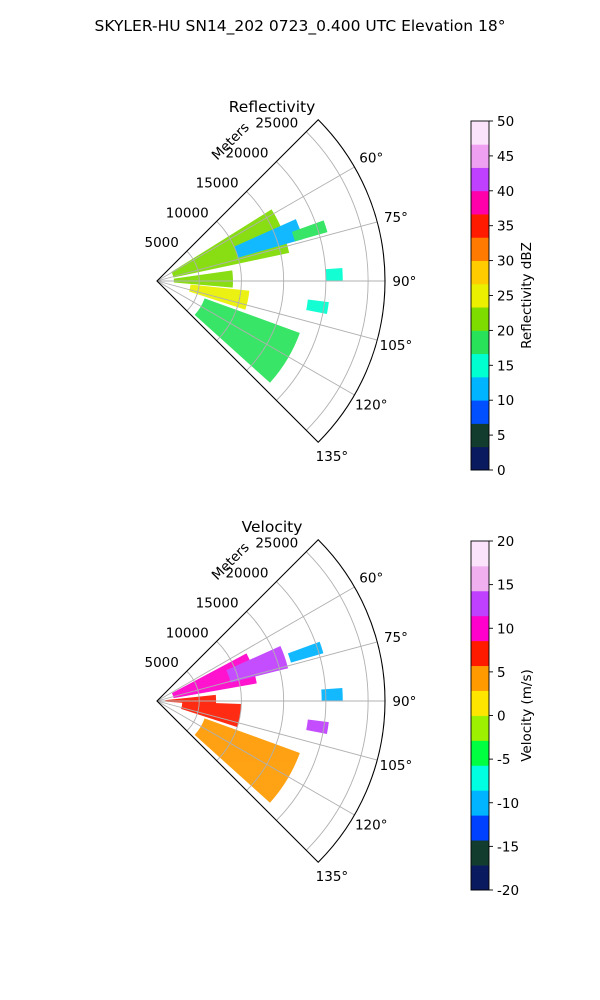 Image resolution: width=600 pixels, height=1000 pixels. I want to click on colorbar-tick-label: -10, so click(508, 804).